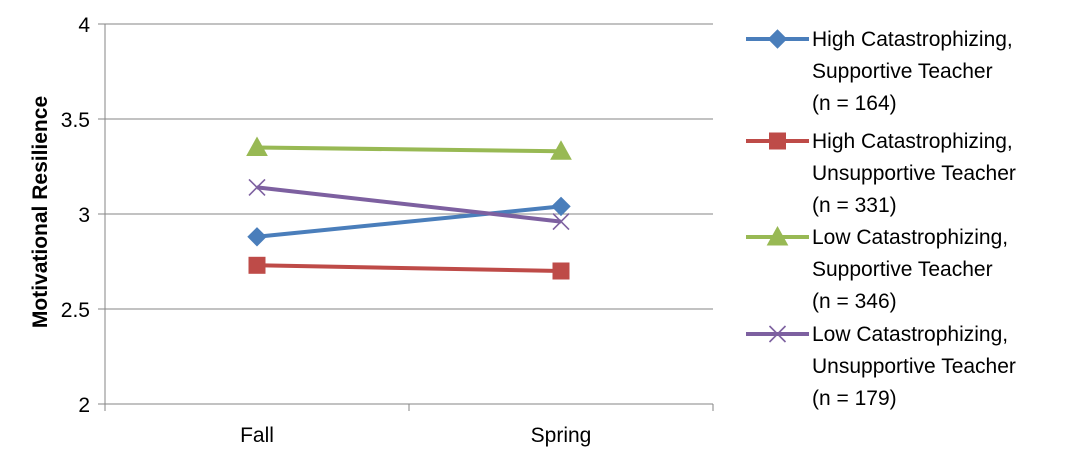 The image size is (1082, 449). What do you see at coordinates (257, 146) in the screenshot?
I see `data-point-s3-fall` at bounding box center [257, 146].